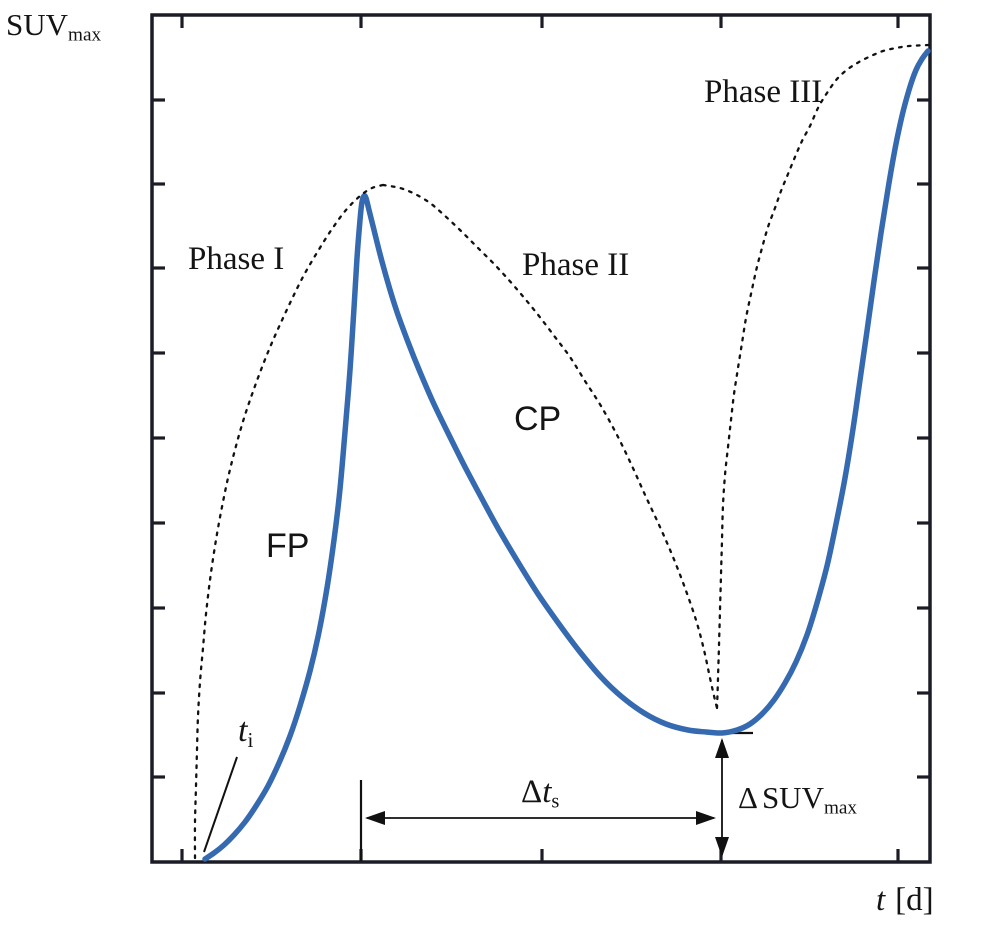 This screenshot has width=1000, height=929. I want to click on delta-ts-sub: s, so click(555, 801).